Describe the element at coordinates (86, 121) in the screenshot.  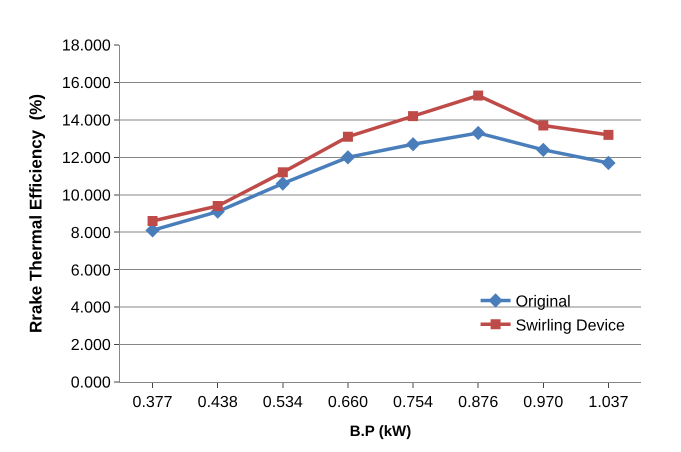
I see `y-tick-label: 14.000` at that location.